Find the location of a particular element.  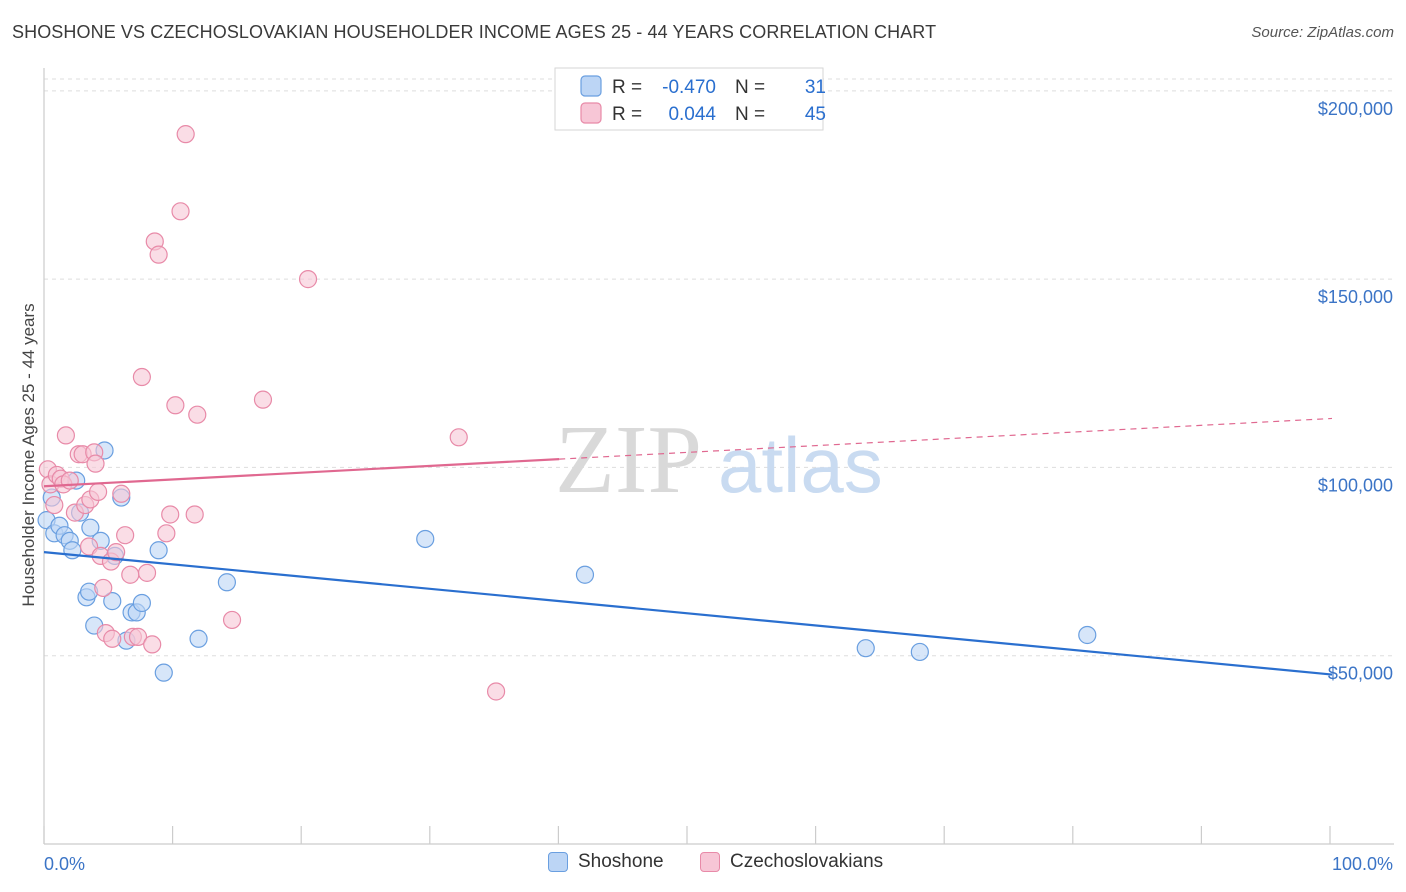

legend-n-label-czechoslovakians: N = is located at coordinates (750, 114).